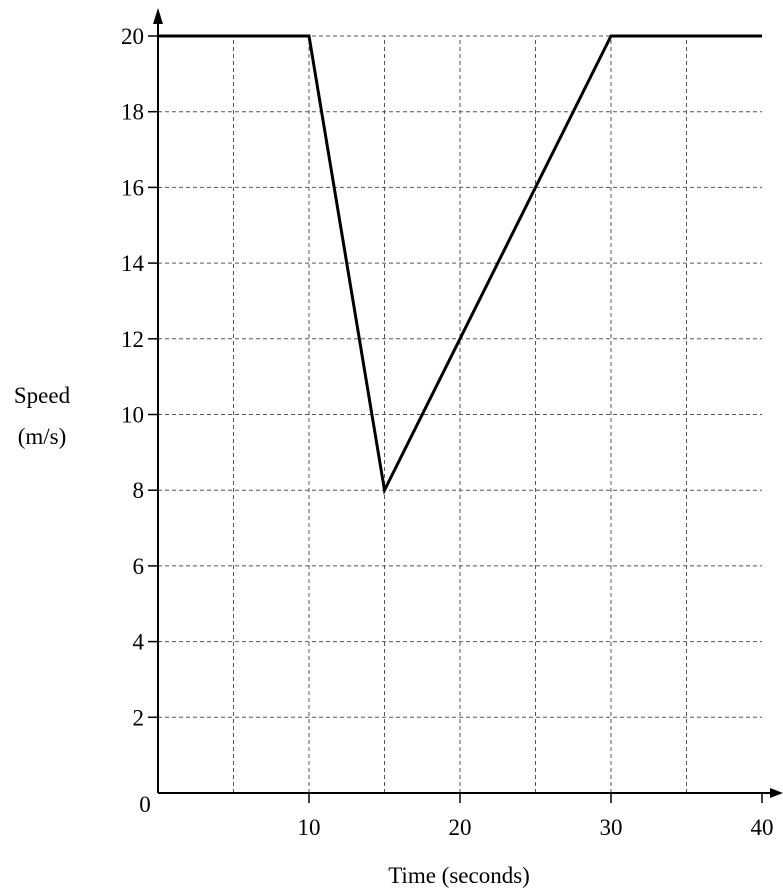  What do you see at coordinates (145, 804) in the screenshot?
I see `origin-label: 0` at bounding box center [145, 804].